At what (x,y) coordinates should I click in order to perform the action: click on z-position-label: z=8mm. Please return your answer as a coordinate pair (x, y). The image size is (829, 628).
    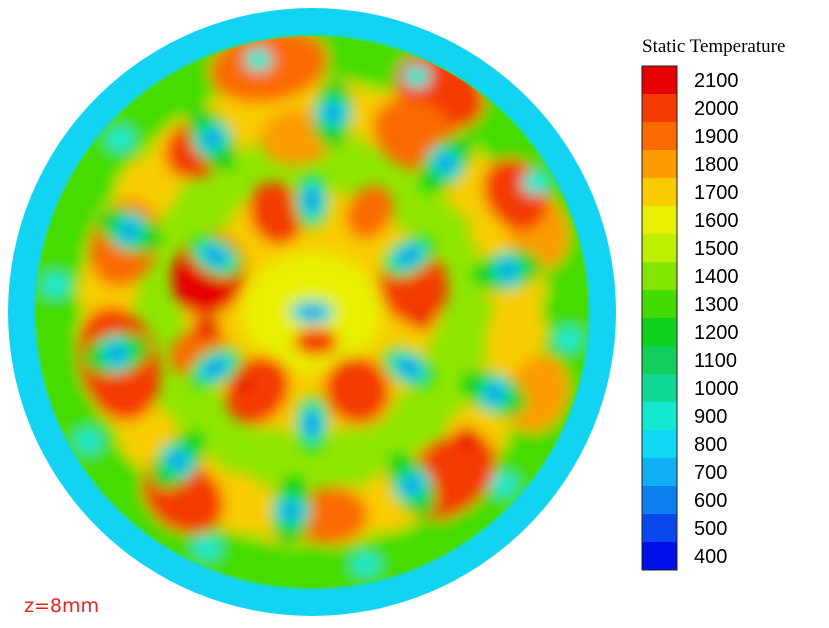
    Looking at the image, I should click on (61, 606).